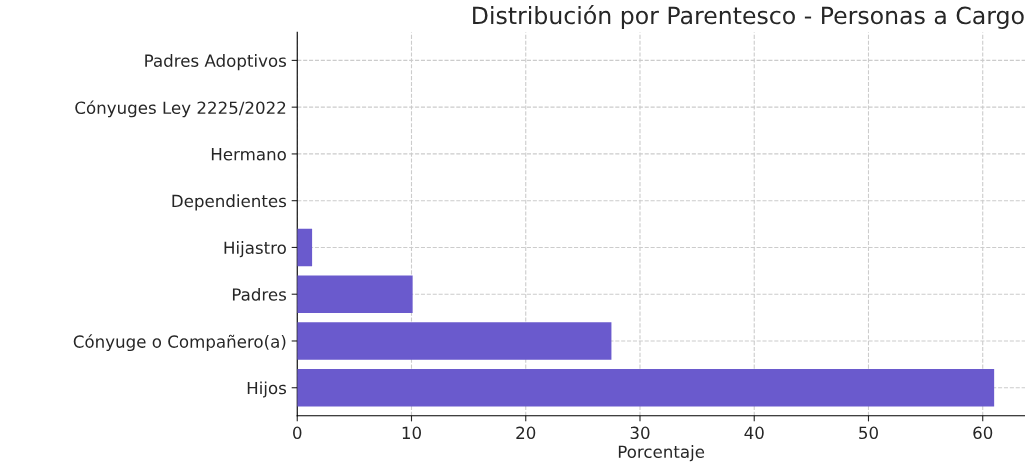 The width and height of the screenshot is (1025, 462). What do you see at coordinates (229, 202) in the screenshot?
I see `y-tick-label: Dependientes` at bounding box center [229, 202].